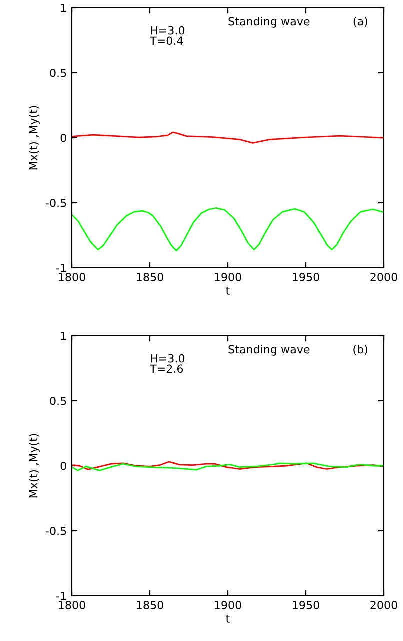 The height and width of the screenshot is (641, 403). Describe the element at coordinates (167, 364) in the screenshot. I see `annotation: H=3.0 T=2.6` at that location.